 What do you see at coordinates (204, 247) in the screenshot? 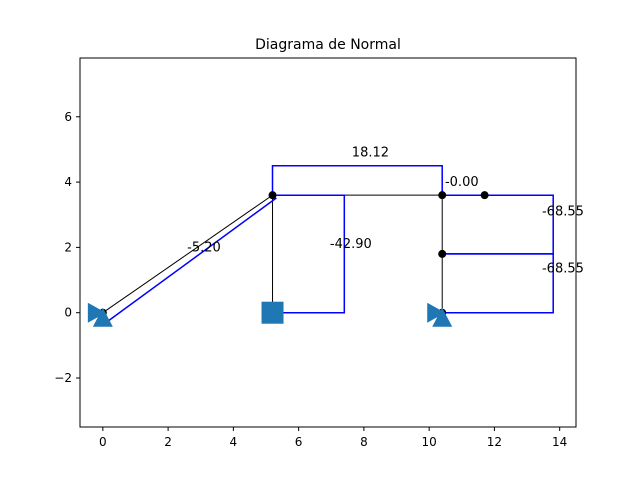
I see `force-value-label: -5.20` at bounding box center [204, 247].